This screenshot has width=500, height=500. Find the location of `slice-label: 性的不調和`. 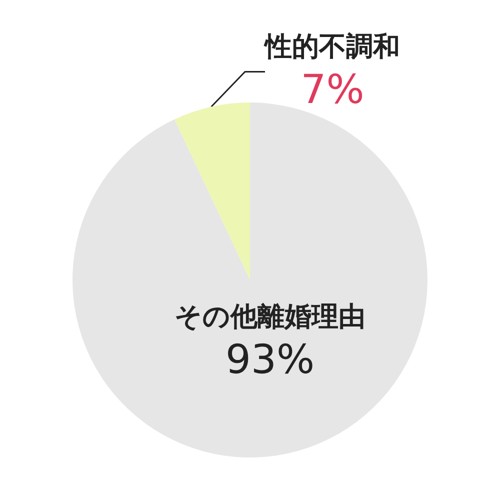

slice-label: 性的不調和 is located at coordinates (331, 47).